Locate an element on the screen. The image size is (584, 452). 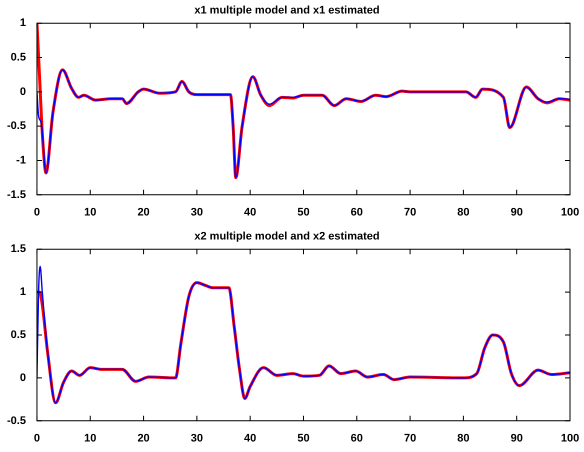
chart-title: x2 multiple model and x2 estimated is located at coordinates (287, 236).